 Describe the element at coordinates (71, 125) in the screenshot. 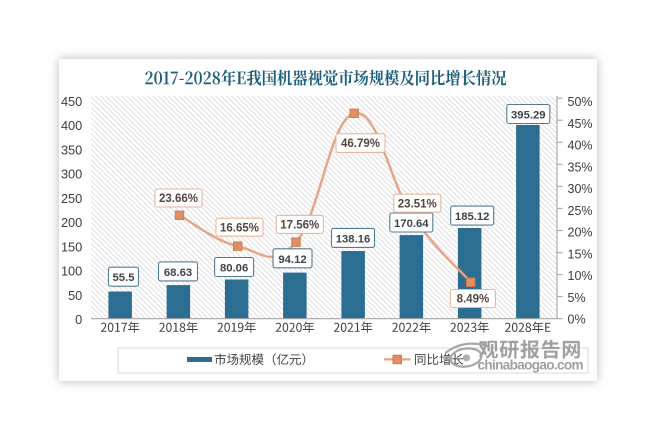

I see `svg-text: 400` at that location.